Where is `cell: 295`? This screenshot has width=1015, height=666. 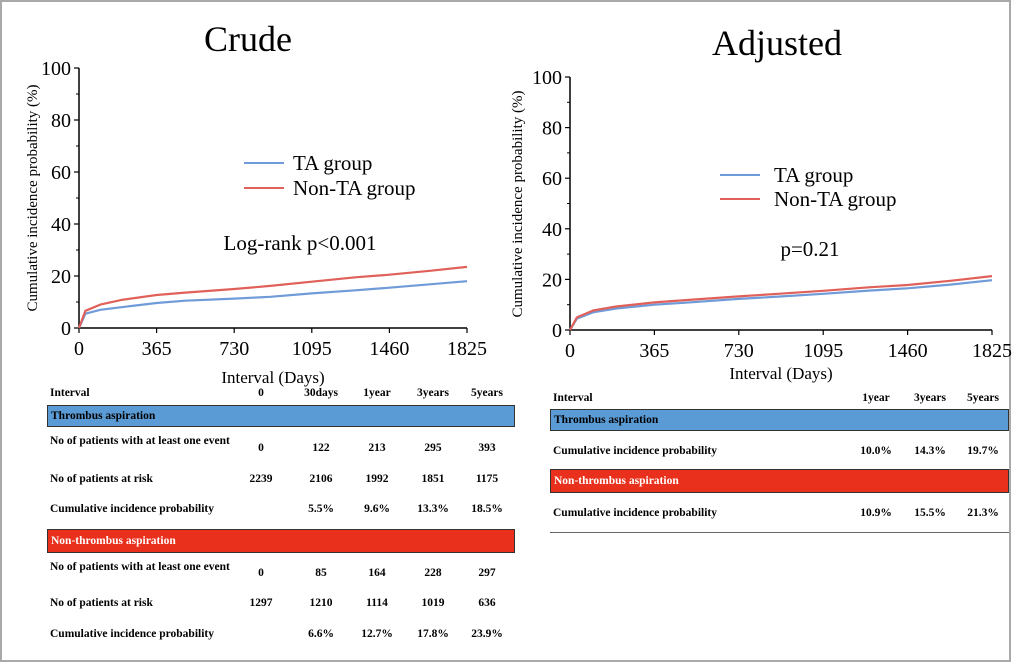
cell: 295 is located at coordinates (433, 448).